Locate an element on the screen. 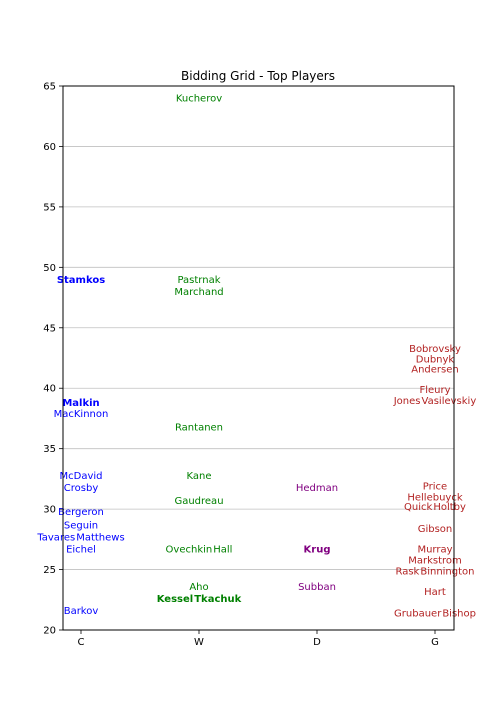 Image resolution: width=504 pixels, height=720 pixels. y-tick-label: 50 is located at coordinates (49, 268).